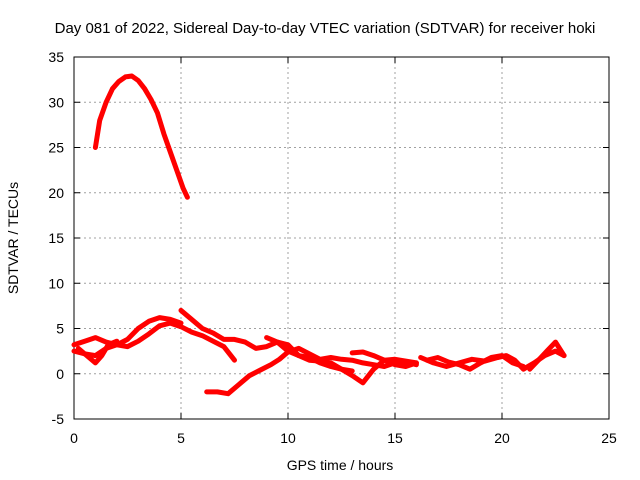  I want to click on x-tick-label: 15, so click(395, 438).